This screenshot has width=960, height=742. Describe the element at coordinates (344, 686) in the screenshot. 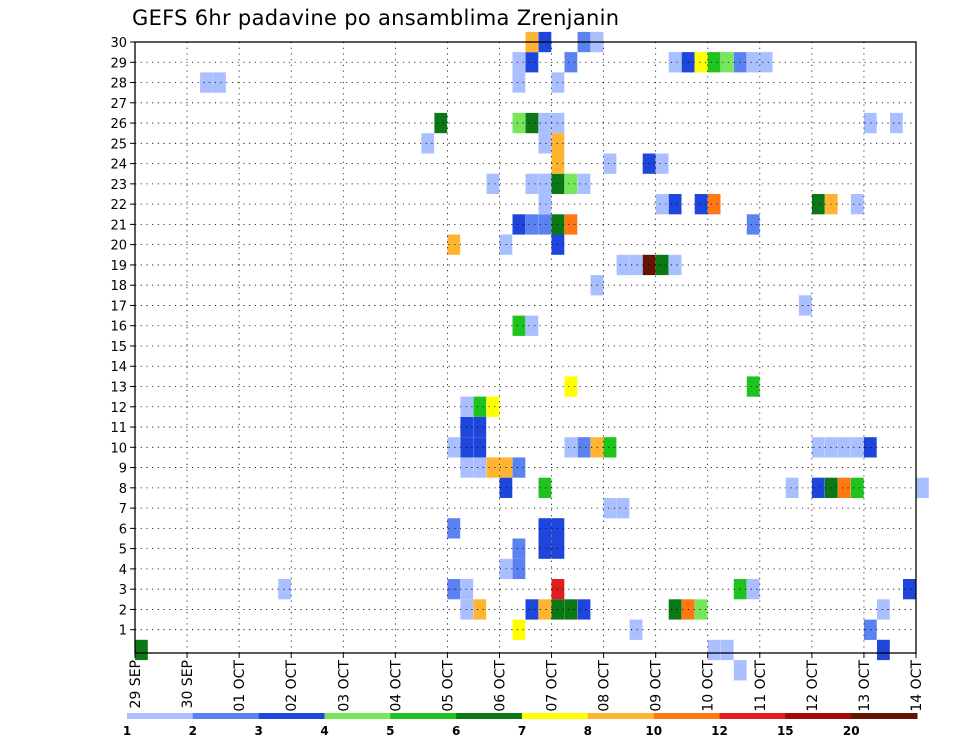

I see `x-tick-label: 03 OCT` at that location.